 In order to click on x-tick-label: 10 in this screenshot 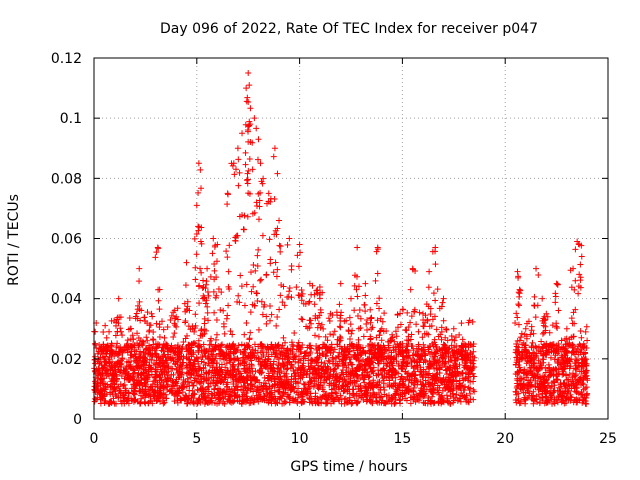, I will do `click(300, 439)`.